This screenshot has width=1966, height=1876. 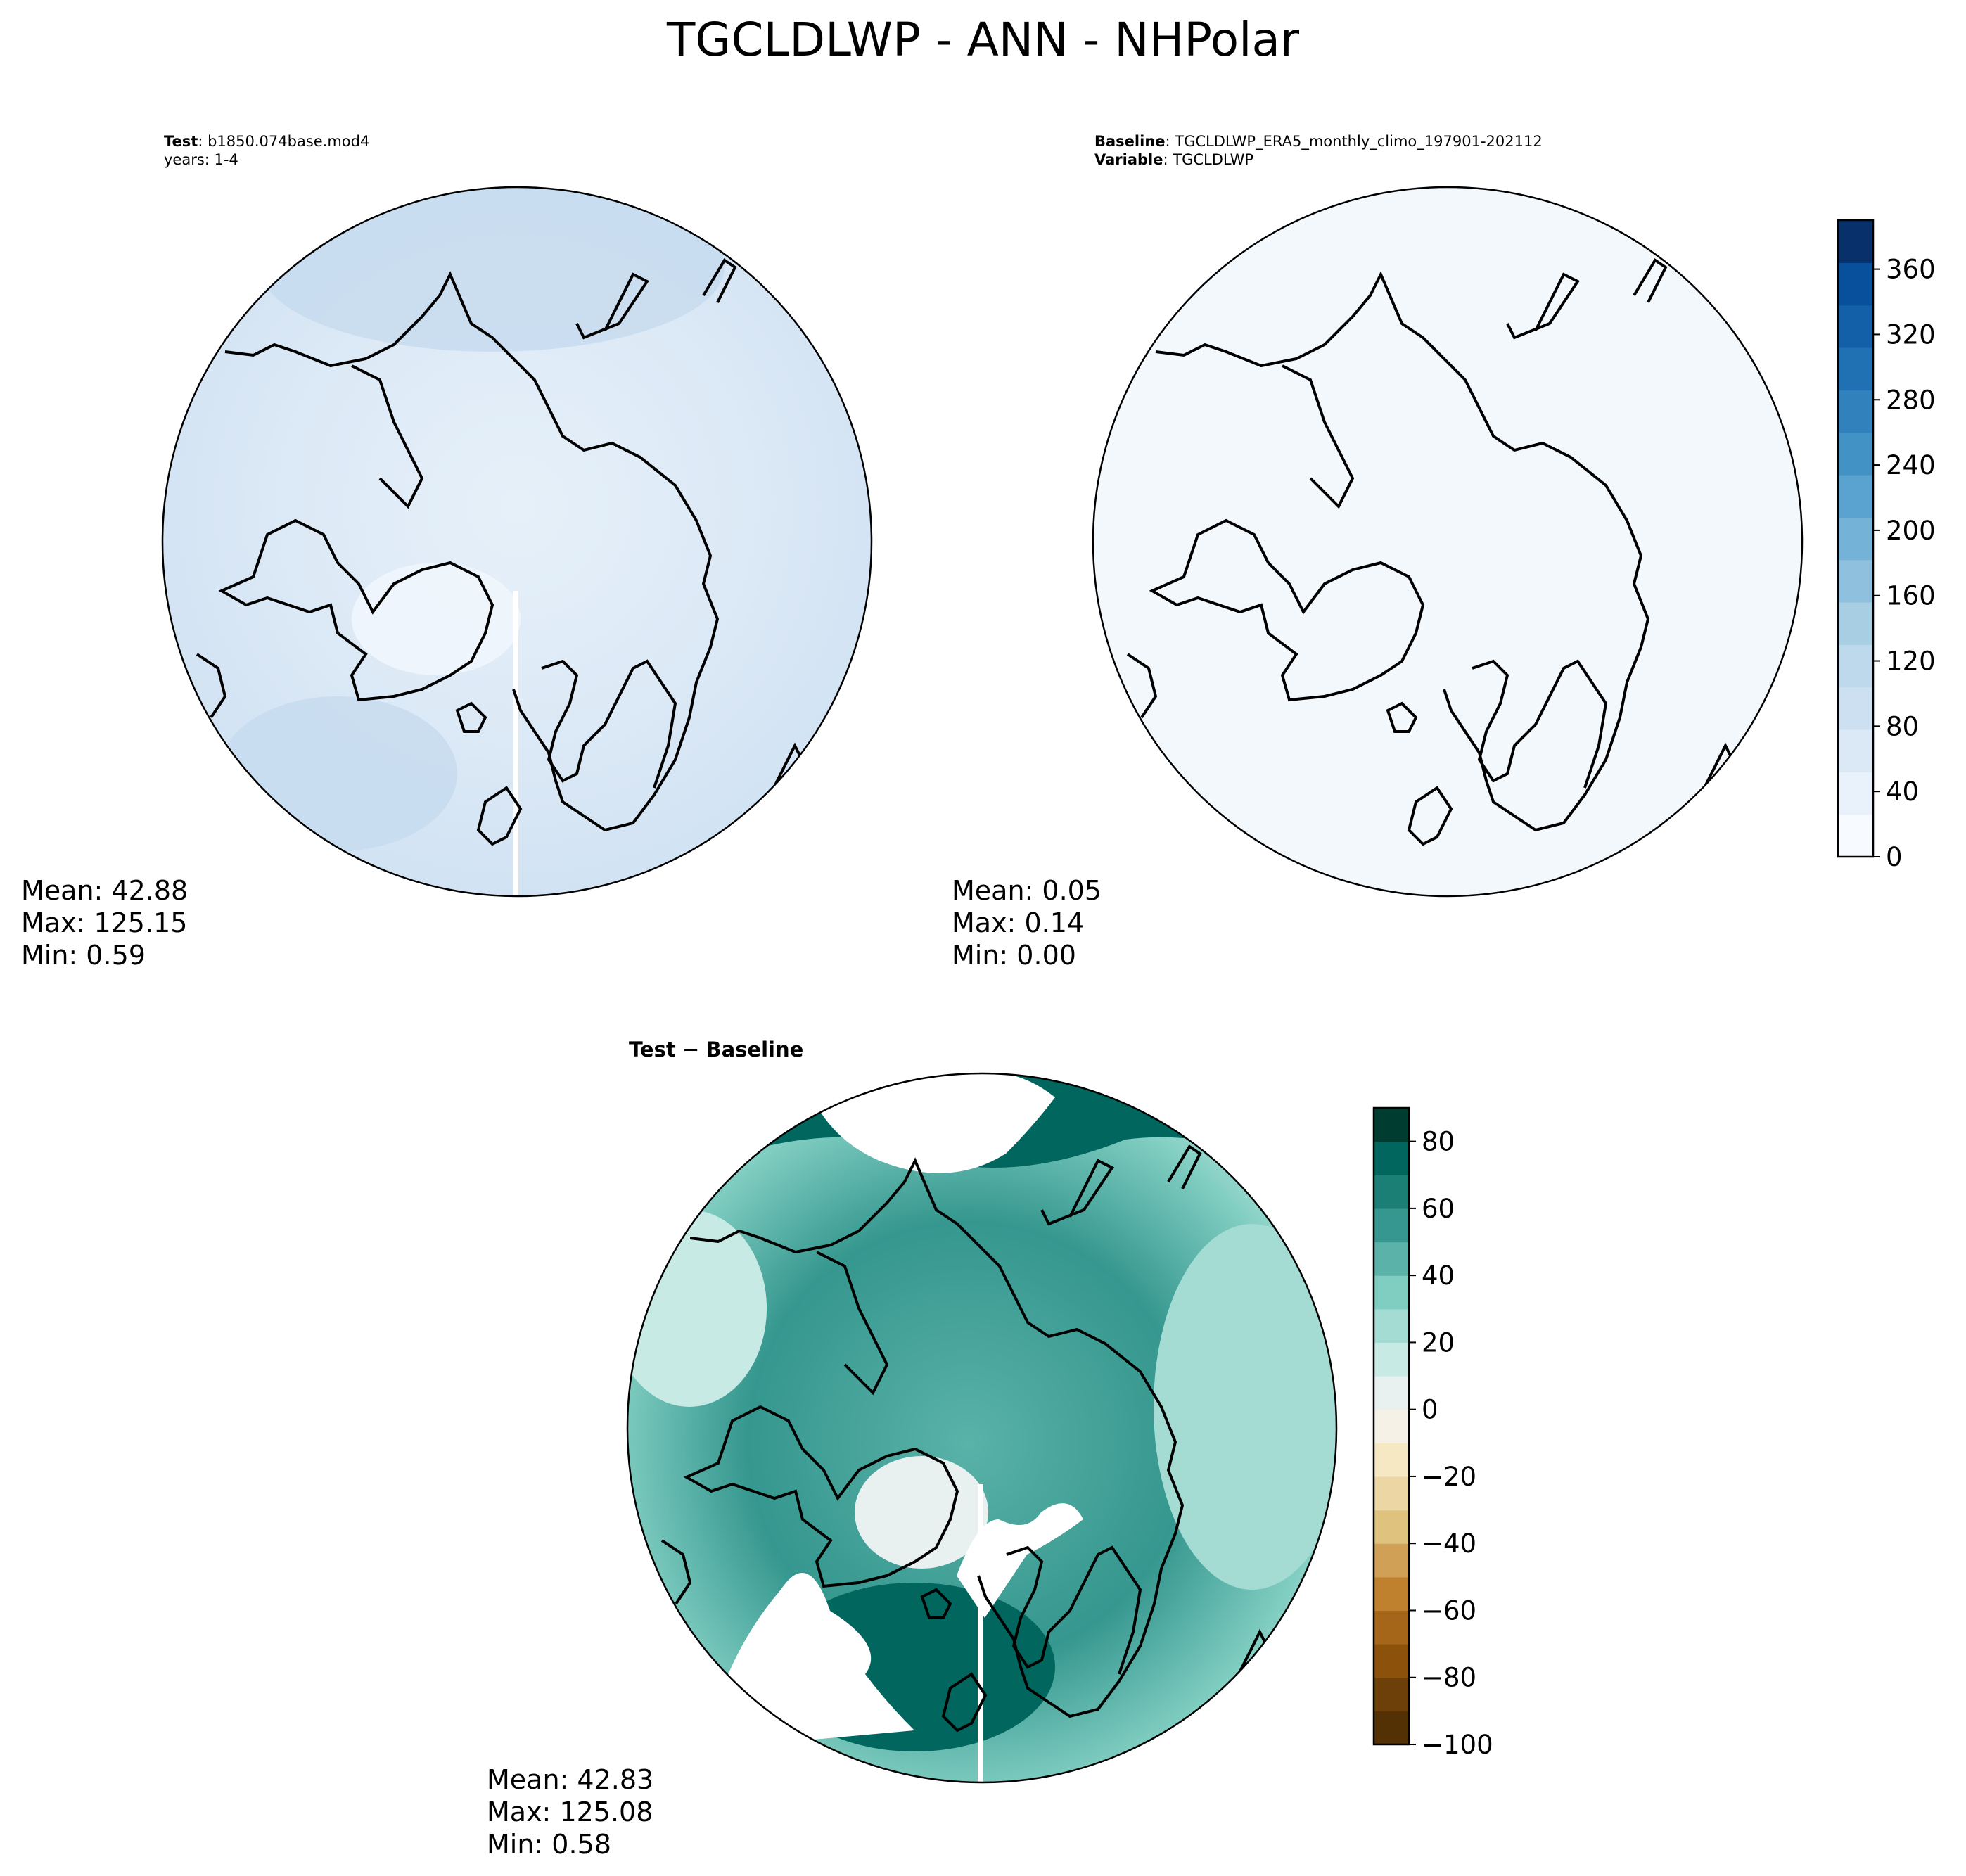 What do you see at coordinates (1027, 890) in the screenshot?
I see `baseline-mean: Mean: 0.05` at bounding box center [1027, 890].